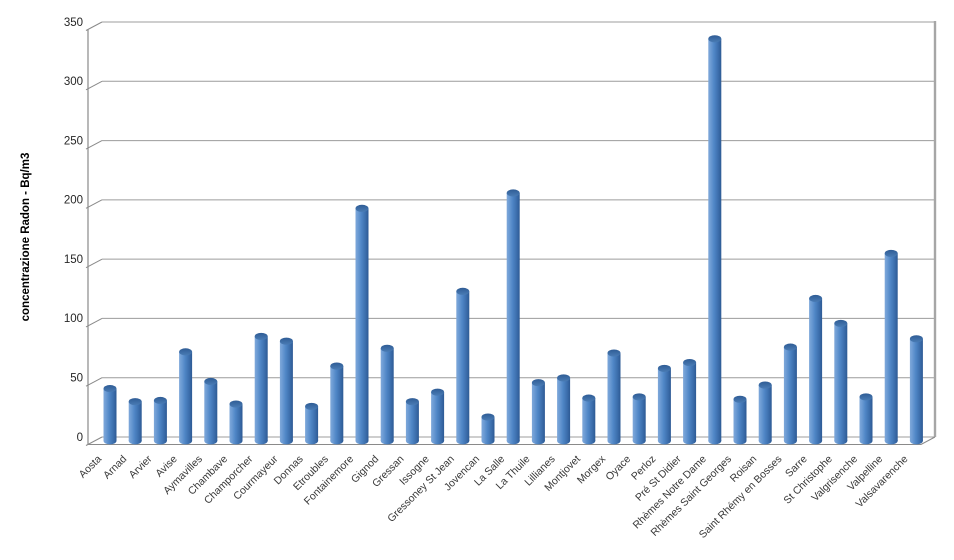 The height and width of the screenshot is (560, 954). I want to click on bar-valgrisenche, so click(866, 419).